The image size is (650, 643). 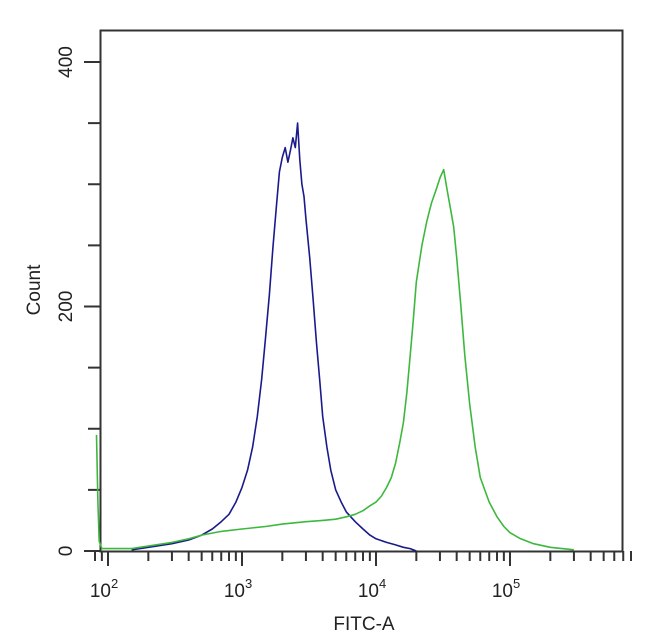 I want to click on x-axis-title: FITC-A, so click(x=364, y=624).